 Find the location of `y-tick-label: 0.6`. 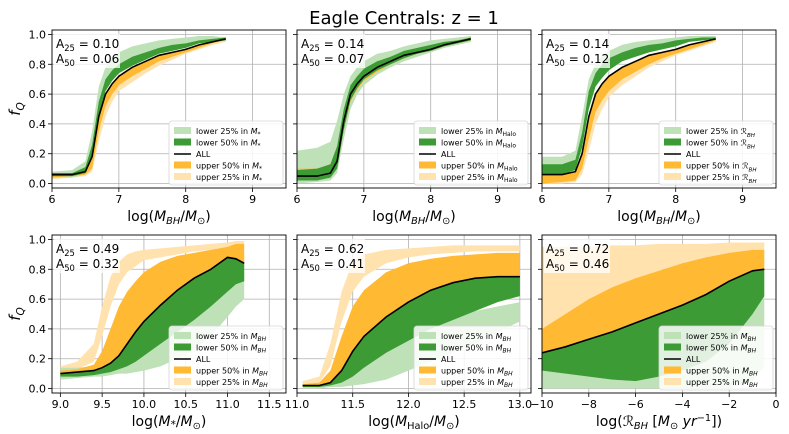

y-tick-label: 0.6 is located at coordinates (38, 299).